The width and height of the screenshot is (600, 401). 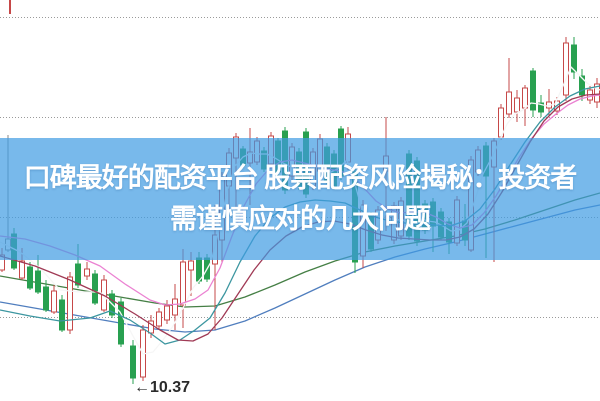 I want to click on headline-line-2: 需谨慎应对的几大问题, so click(x=300, y=219).